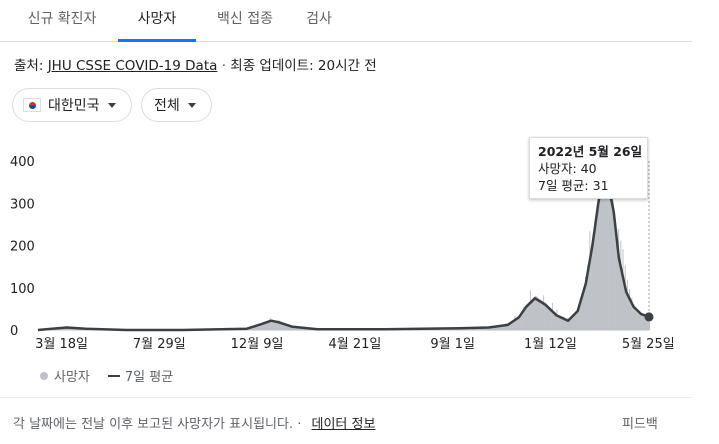  What do you see at coordinates (22, 204) in the screenshot?
I see `y-tick-label: 300` at bounding box center [22, 204].